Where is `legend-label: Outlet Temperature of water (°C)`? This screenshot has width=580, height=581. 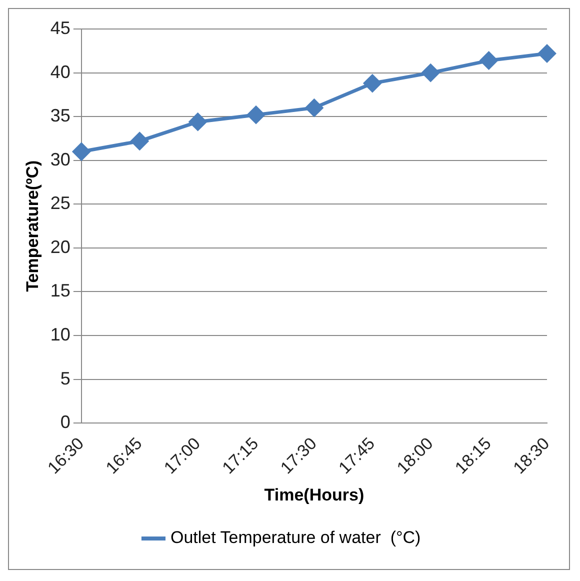 legend-label: Outlet Temperature of water (°C) is located at coordinates (295, 538).